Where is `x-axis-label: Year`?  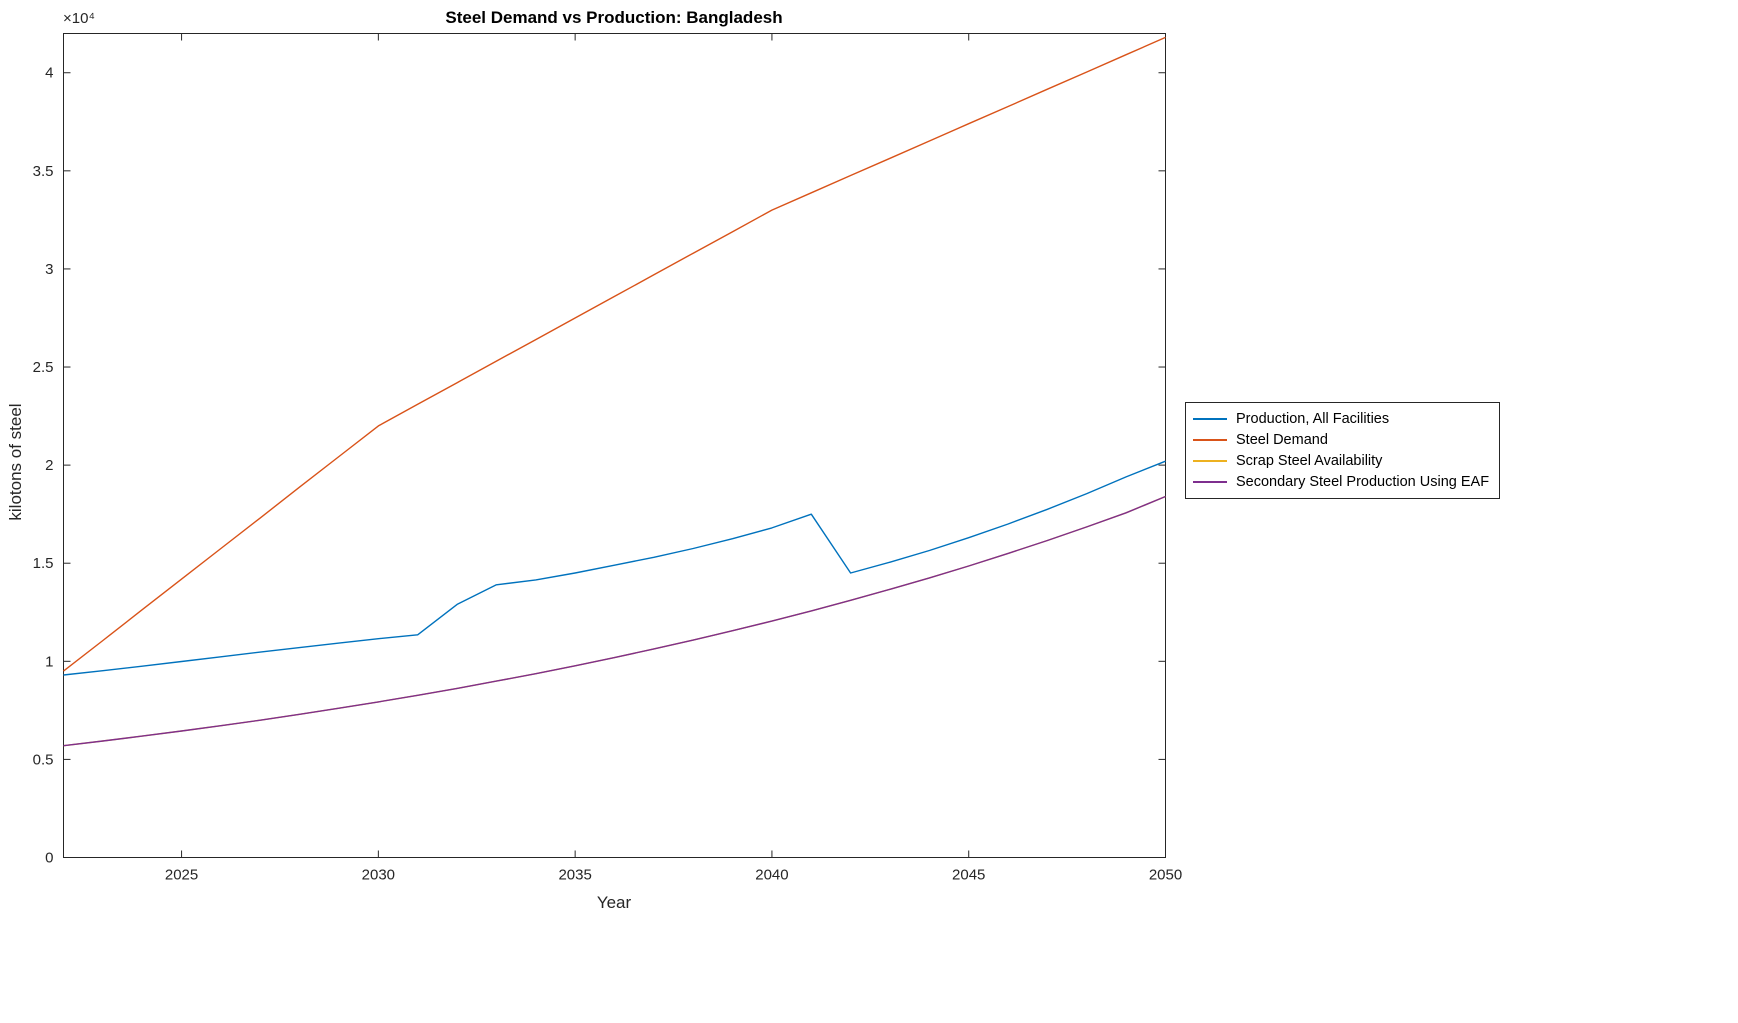 x-axis-label: Year is located at coordinates (614, 902).